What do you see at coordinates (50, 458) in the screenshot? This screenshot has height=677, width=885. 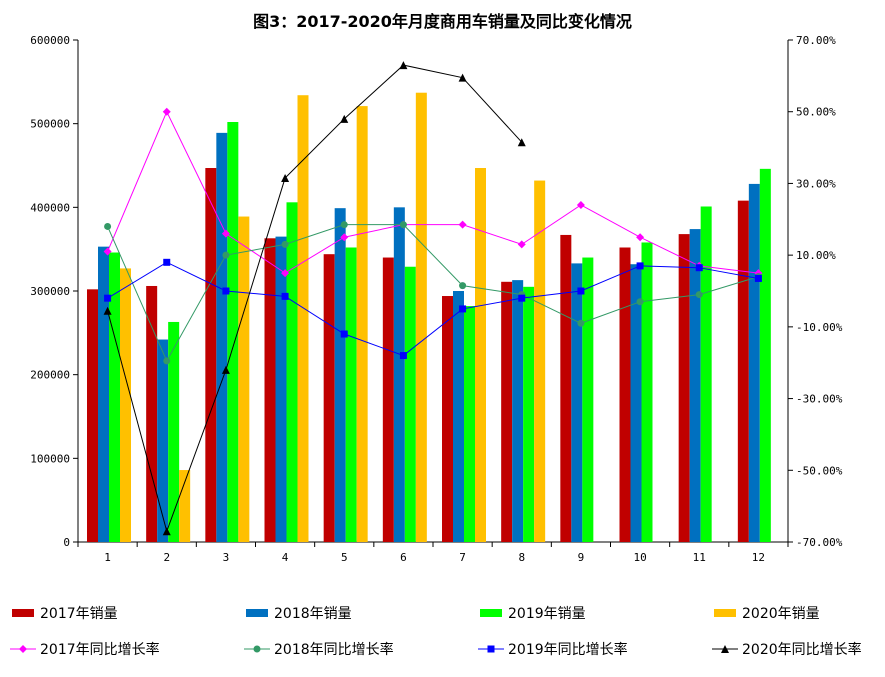 I see `y-left-tick-label: 100000` at bounding box center [50, 458].